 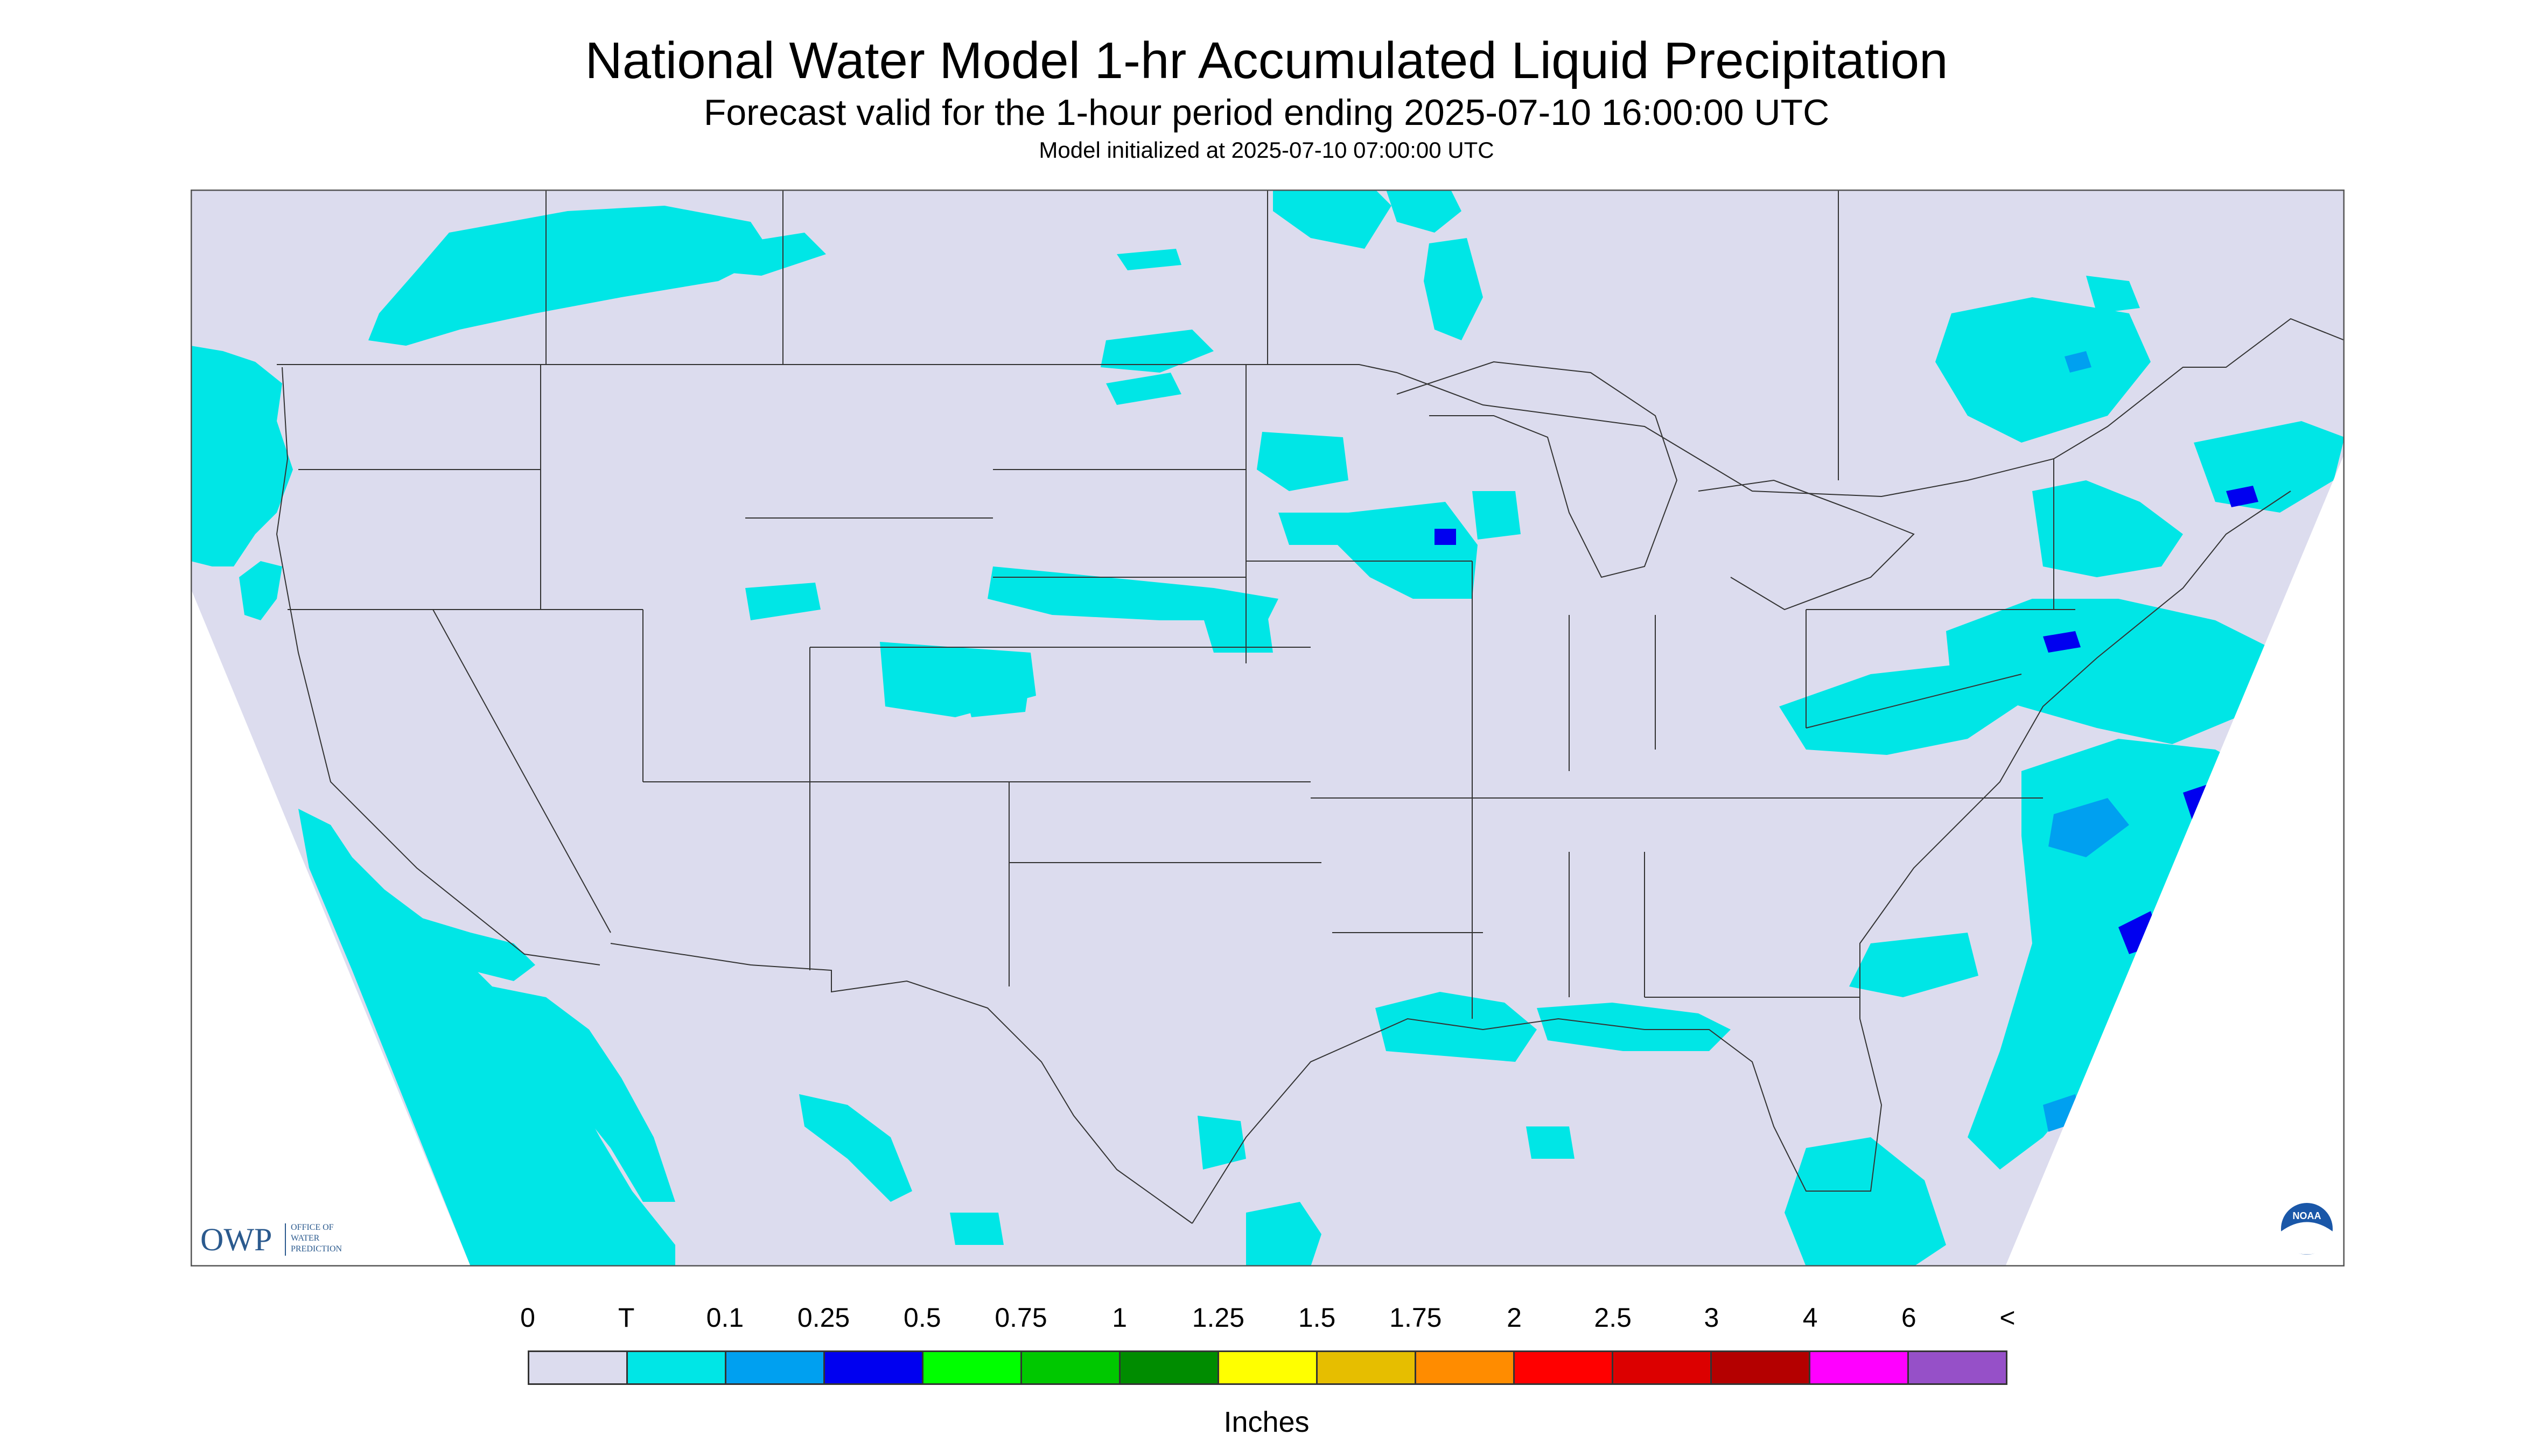 I want to click on precip-area-florida-panhandle, so click(x=1634, y=1027).